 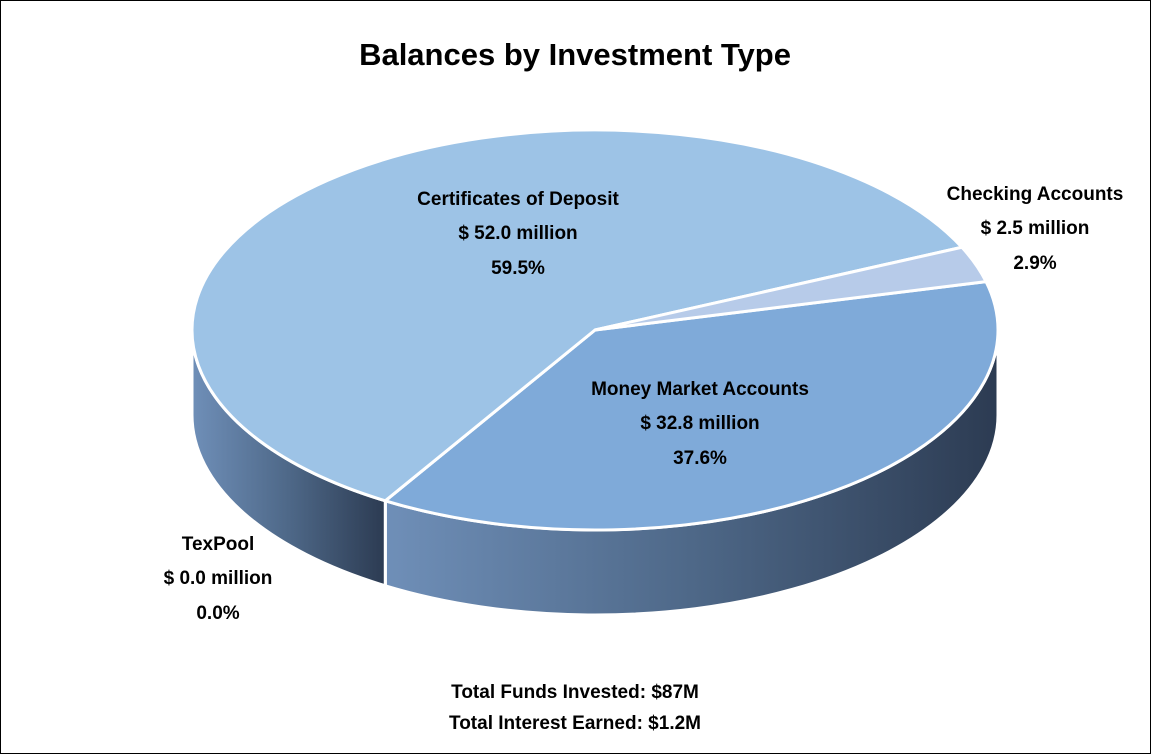 What do you see at coordinates (699, 423) in the screenshot?
I see `slice-value-label: $ 32.8 million` at bounding box center [699, 423].